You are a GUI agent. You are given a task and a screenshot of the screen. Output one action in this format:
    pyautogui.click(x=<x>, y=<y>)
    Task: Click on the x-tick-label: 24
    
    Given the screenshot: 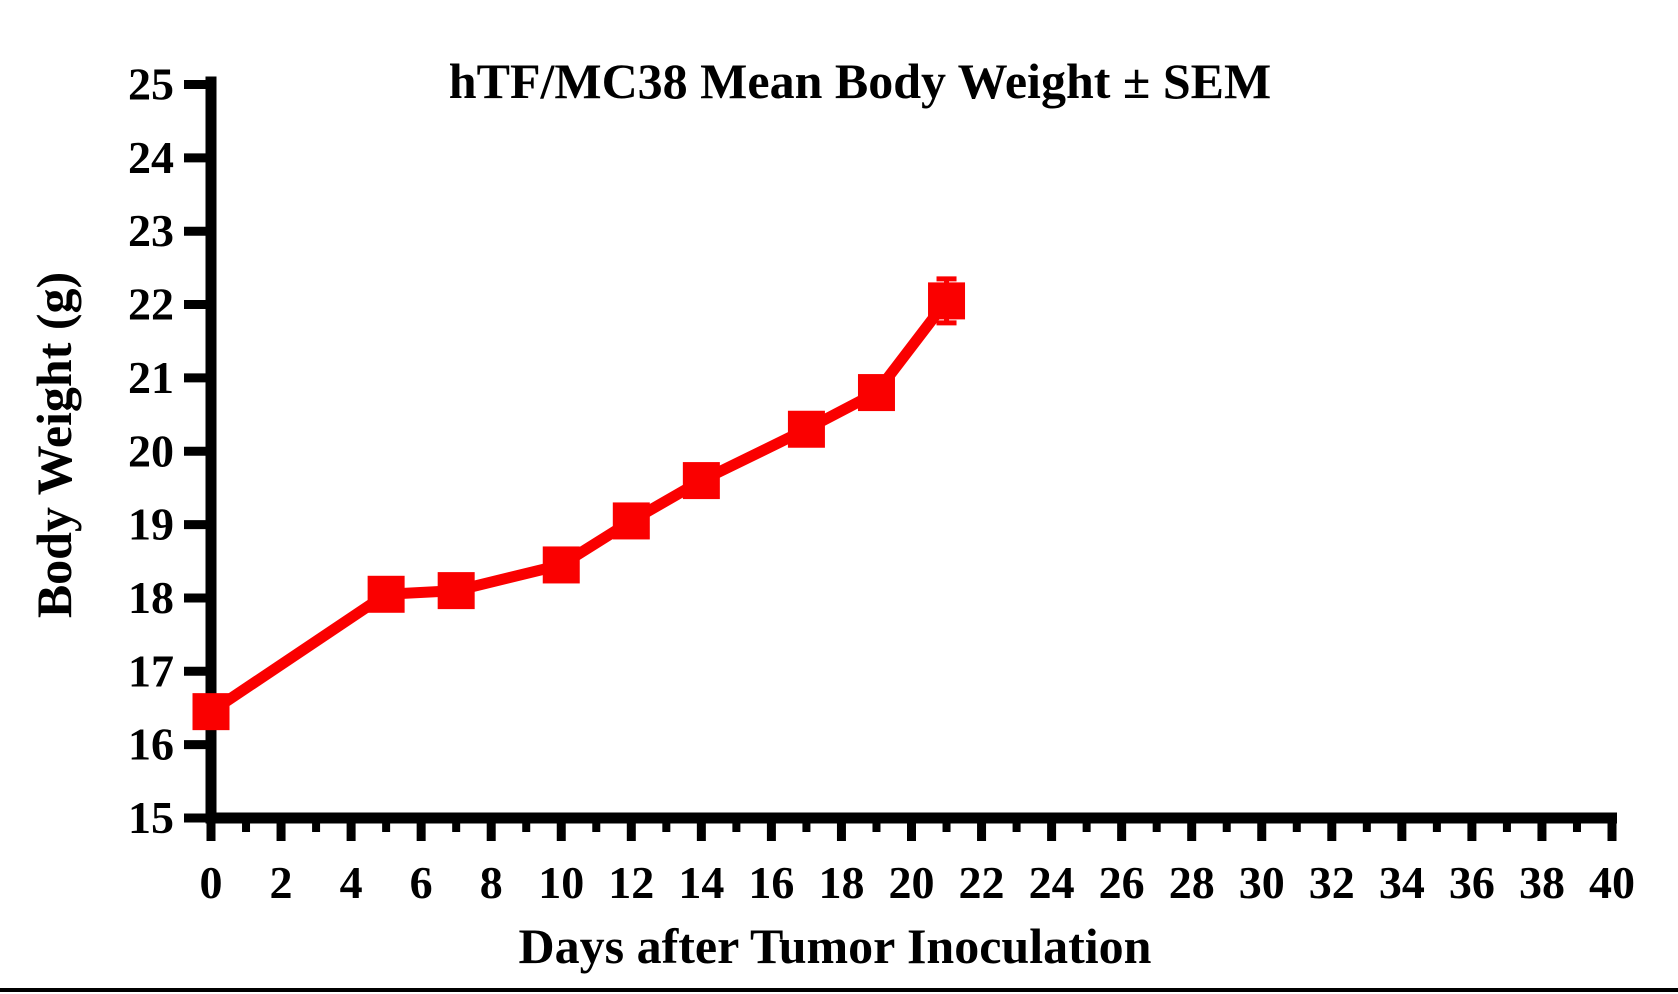 What is the action you would take?
    pyautogui.click(x=1052, y=882)
    